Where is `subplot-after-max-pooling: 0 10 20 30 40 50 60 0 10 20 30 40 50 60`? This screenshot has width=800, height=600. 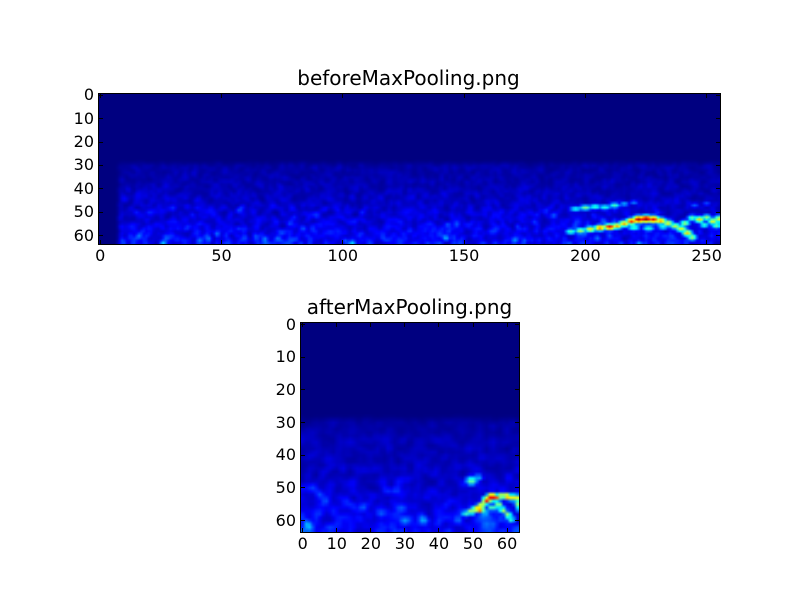
subplot-after-max-pooling: 0 10 20 30 40 50 60 0 10 20 30 40 50 60 is located at coordinates (398, 434).